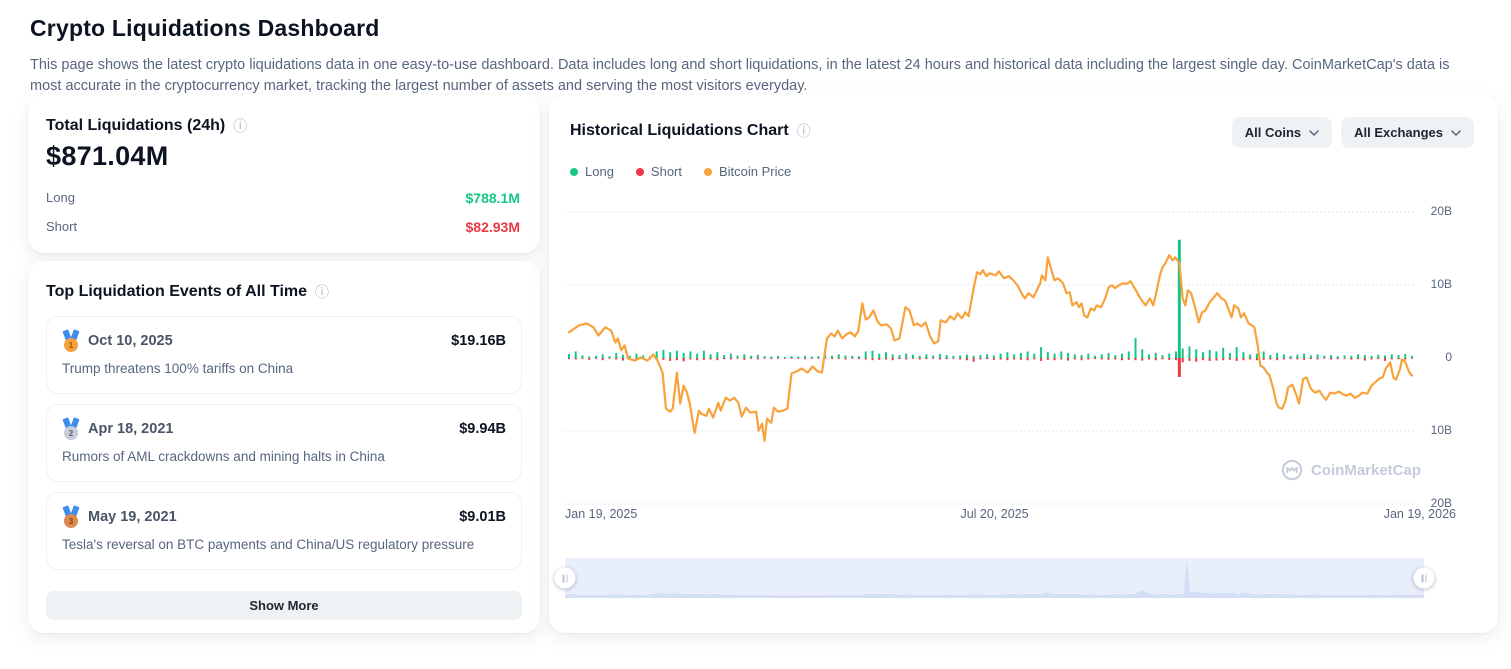 This screenshot has height=669, width=1511. I want to click on long-label: Long, so click(60, 197).